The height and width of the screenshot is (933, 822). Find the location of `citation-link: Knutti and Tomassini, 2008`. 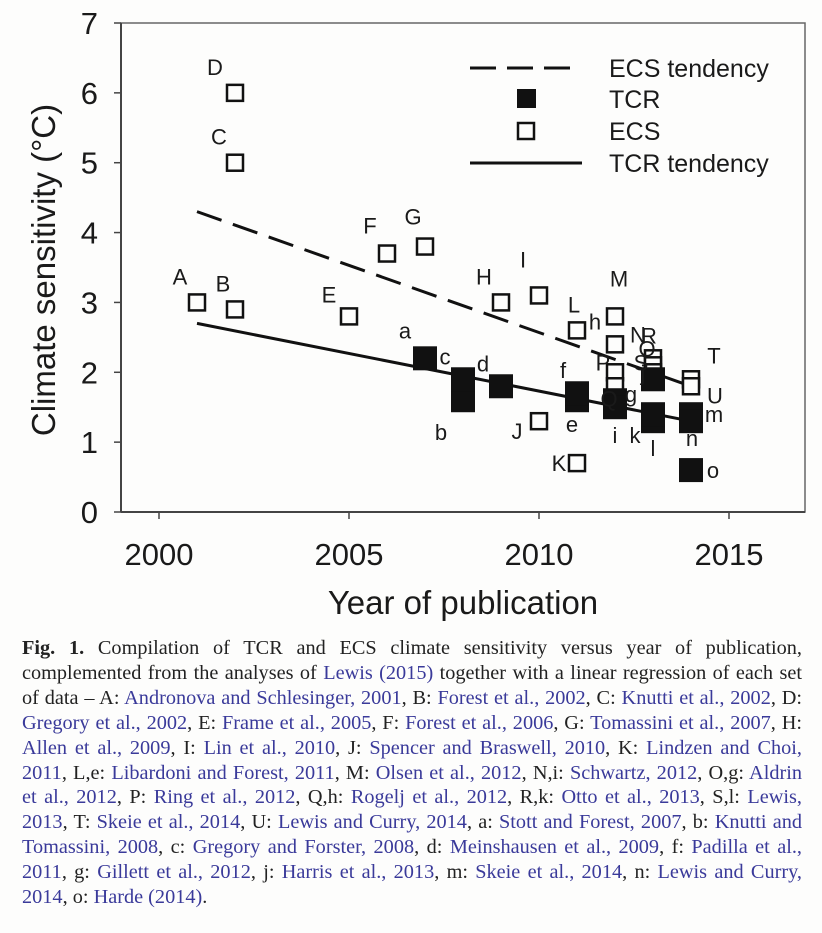

citation-link: Knutti and Tomassini, 2008 is located at coordinates (412, 835).